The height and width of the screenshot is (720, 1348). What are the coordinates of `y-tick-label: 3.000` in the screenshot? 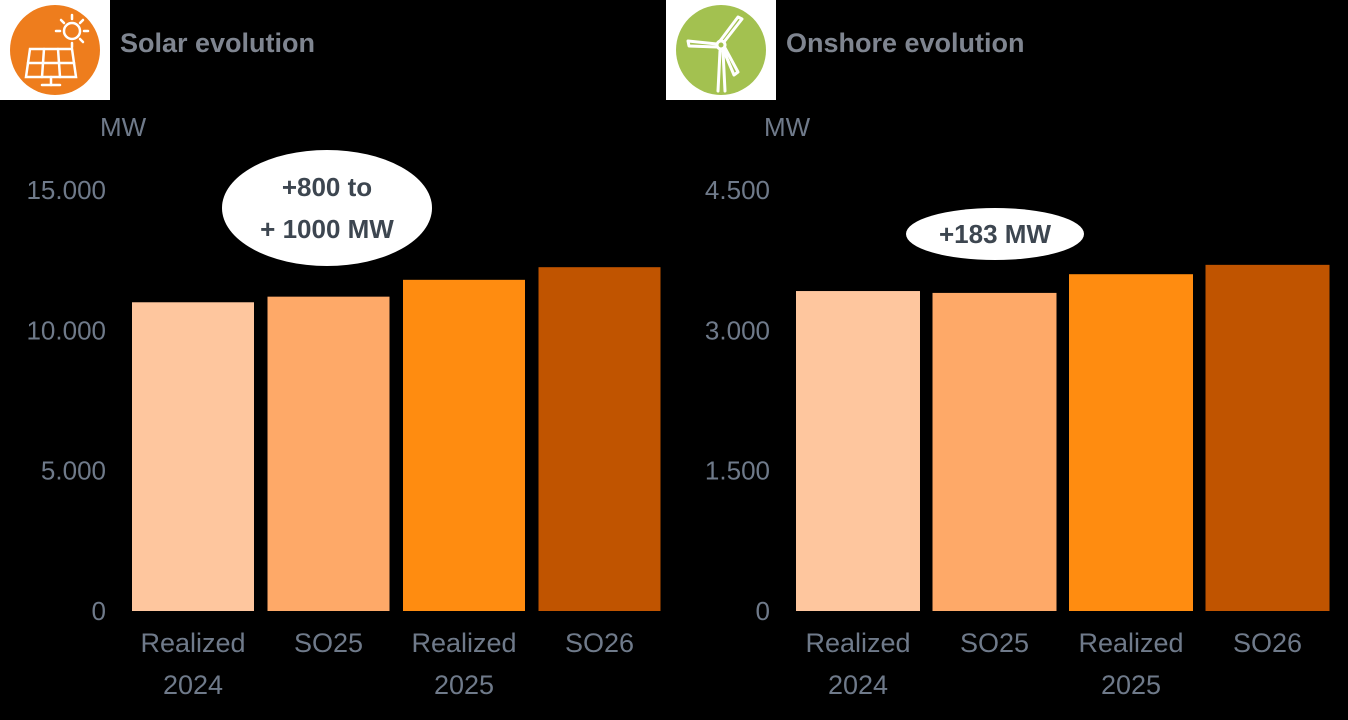 It's located at (737, 330).